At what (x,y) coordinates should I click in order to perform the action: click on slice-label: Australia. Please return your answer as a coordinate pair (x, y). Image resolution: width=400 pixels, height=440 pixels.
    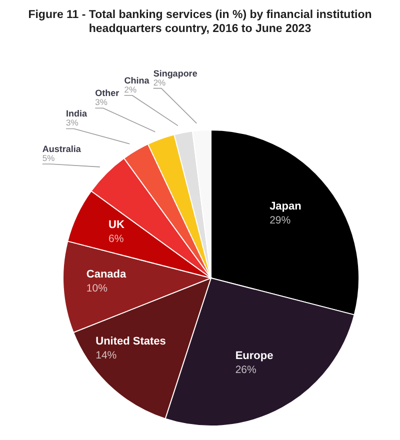
    Looking at the image, I should click on (62, 149).